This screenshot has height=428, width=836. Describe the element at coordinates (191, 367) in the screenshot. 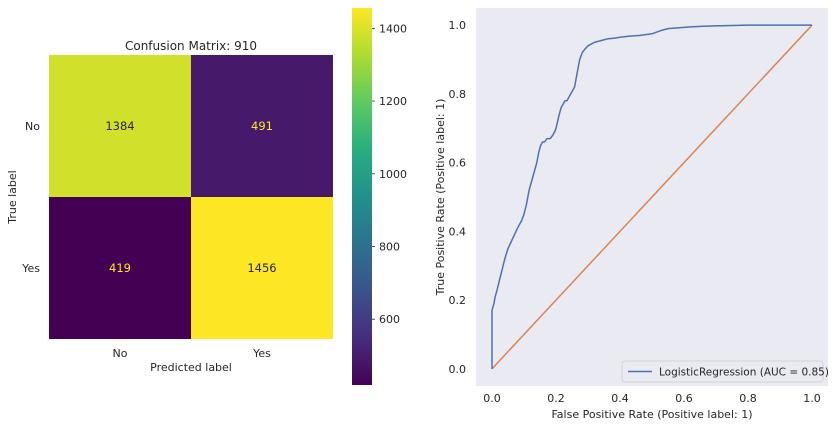

I see `cm-xlabel: Predicted label` at that location.